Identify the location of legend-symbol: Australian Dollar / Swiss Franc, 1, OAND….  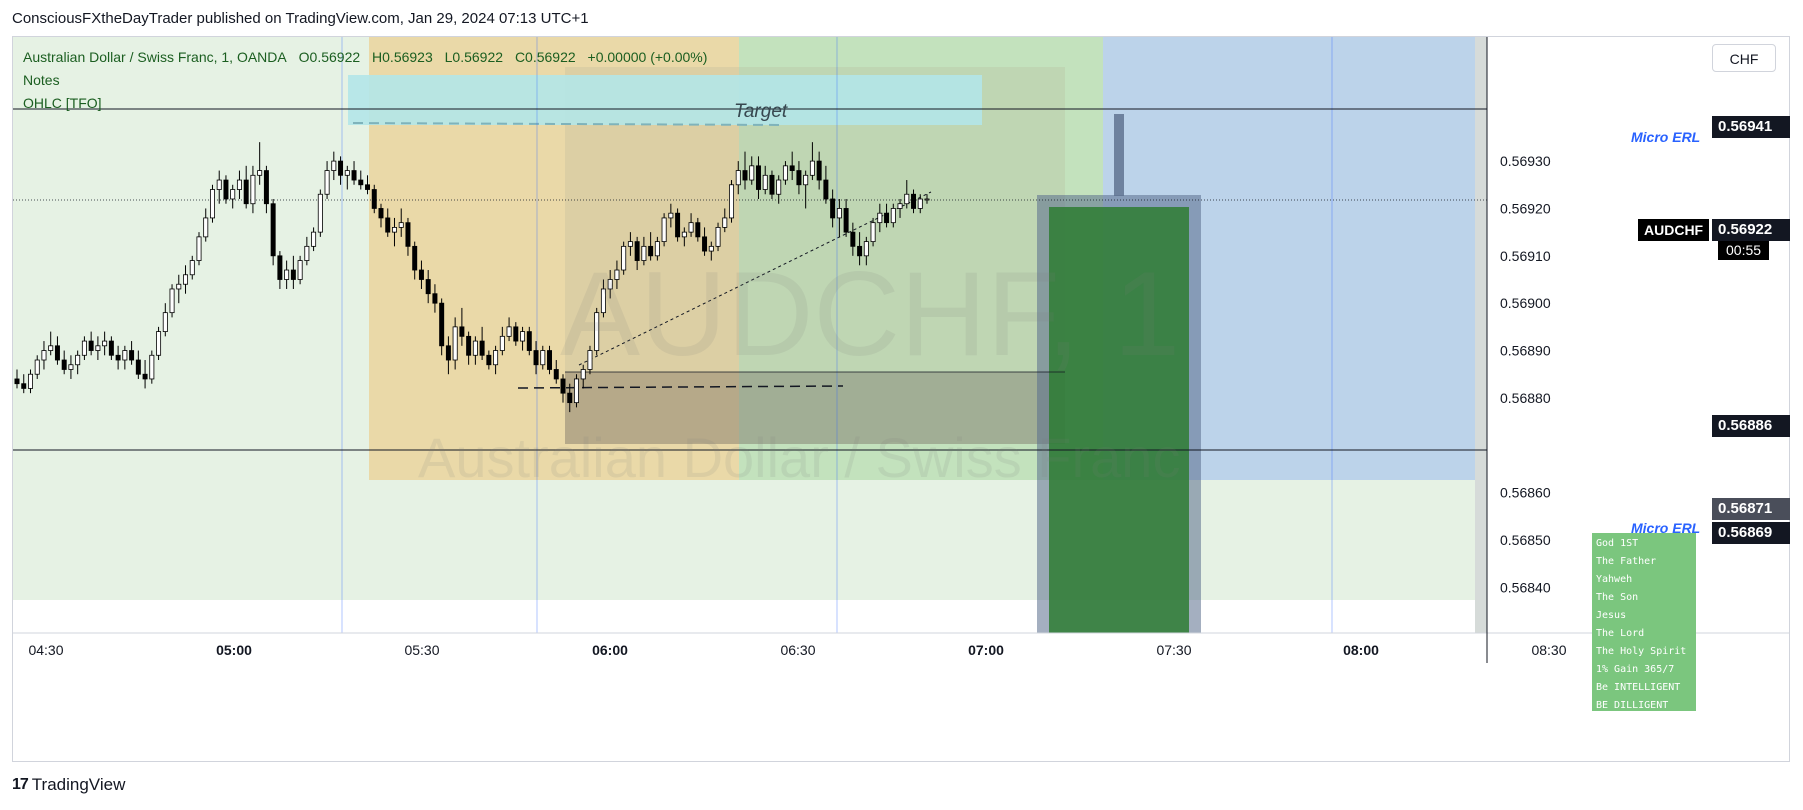
(155, 57).